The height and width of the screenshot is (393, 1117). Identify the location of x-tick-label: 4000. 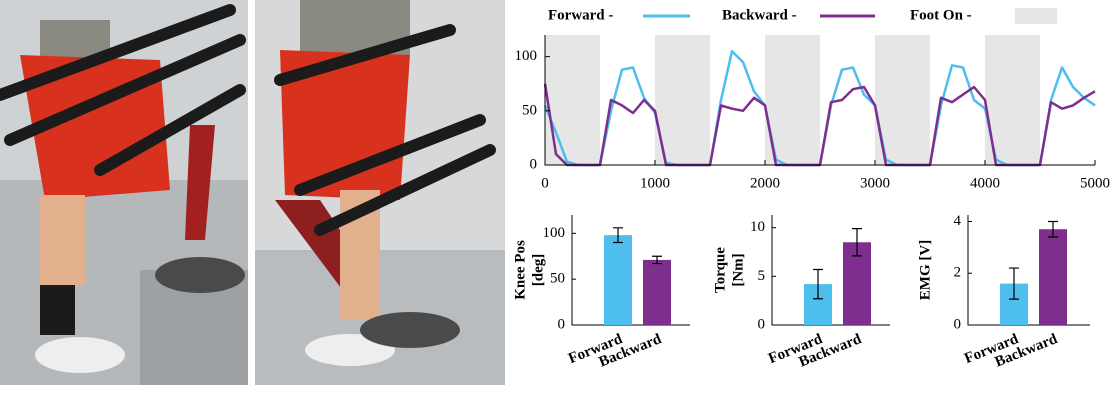
(985, 183).